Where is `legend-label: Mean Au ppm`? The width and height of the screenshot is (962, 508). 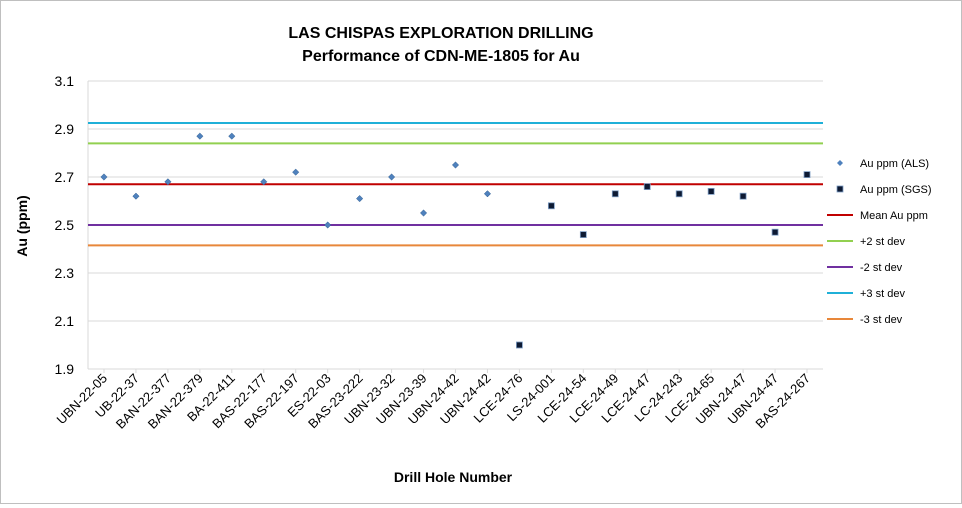
legend-label: Mean Au ppm is located at coordinates (894, 216).